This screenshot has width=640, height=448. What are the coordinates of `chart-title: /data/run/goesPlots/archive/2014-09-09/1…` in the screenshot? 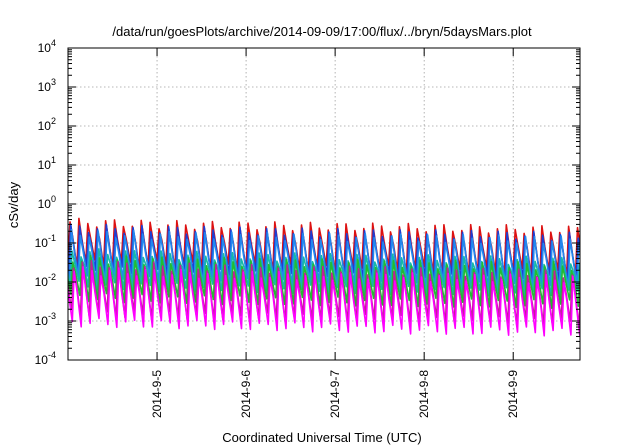 It's located at (322, 31).